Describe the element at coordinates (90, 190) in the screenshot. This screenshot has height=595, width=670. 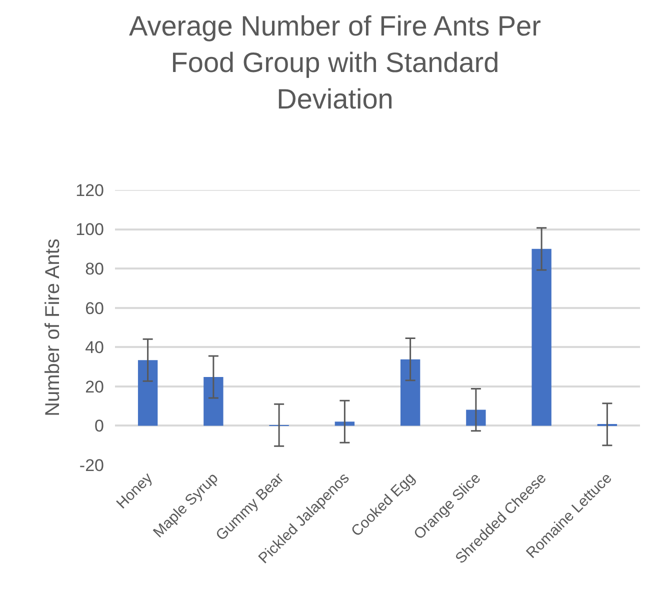
I see `y-tick-label: 120` at that location.